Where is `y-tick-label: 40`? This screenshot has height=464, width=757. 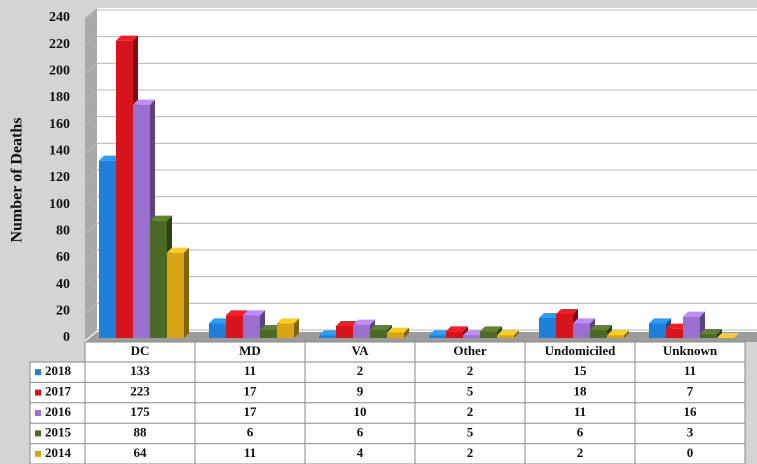 y-tick-label: 40 is located at coordinates (63, 284).